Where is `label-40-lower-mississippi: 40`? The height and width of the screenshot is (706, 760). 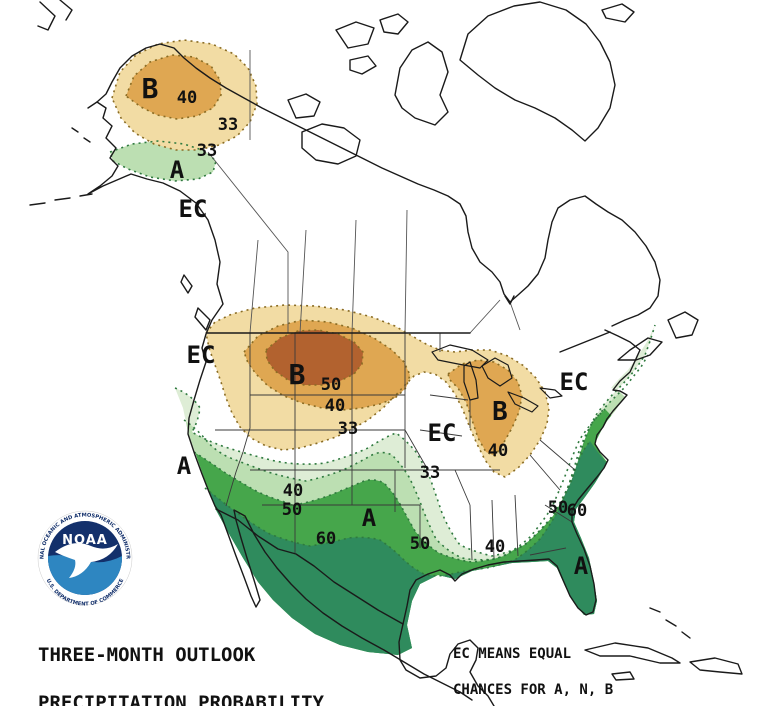 label-40-lower-mississippi: 40 is located at coordinates (495, 547).